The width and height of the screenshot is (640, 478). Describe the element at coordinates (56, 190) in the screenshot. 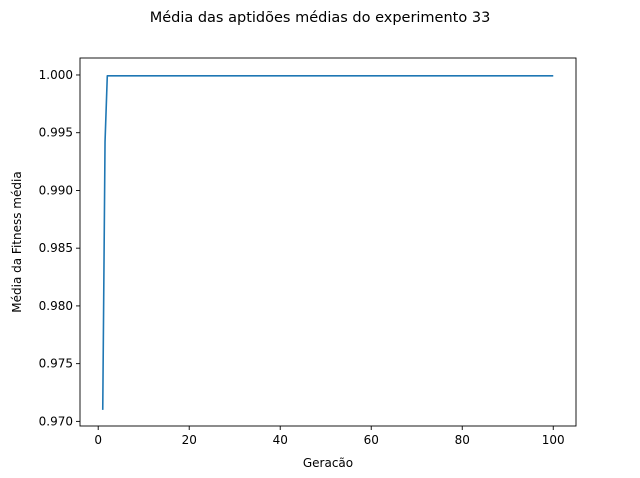

I see `y-tick-label: 0.990` at that location.